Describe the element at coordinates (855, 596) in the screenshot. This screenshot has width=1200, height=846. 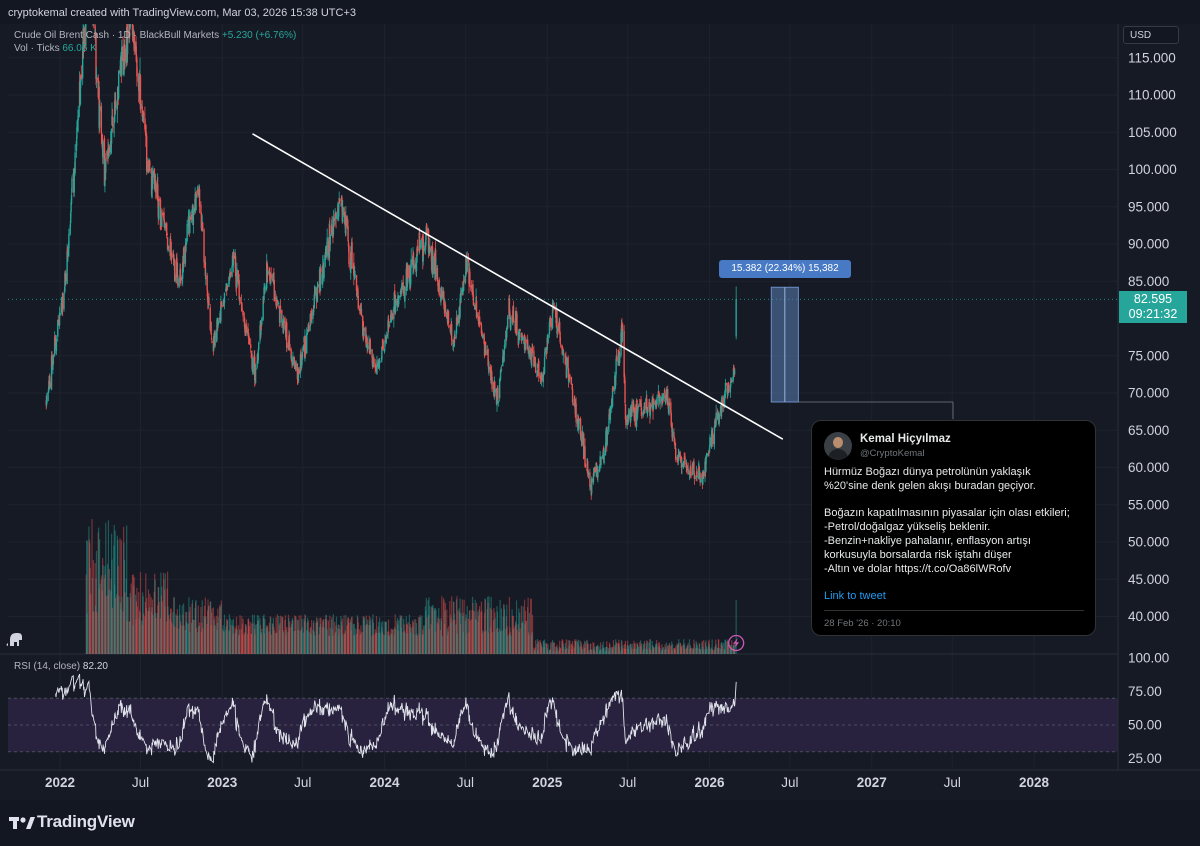
I see `tweet-link: Link to tweet` at that location.